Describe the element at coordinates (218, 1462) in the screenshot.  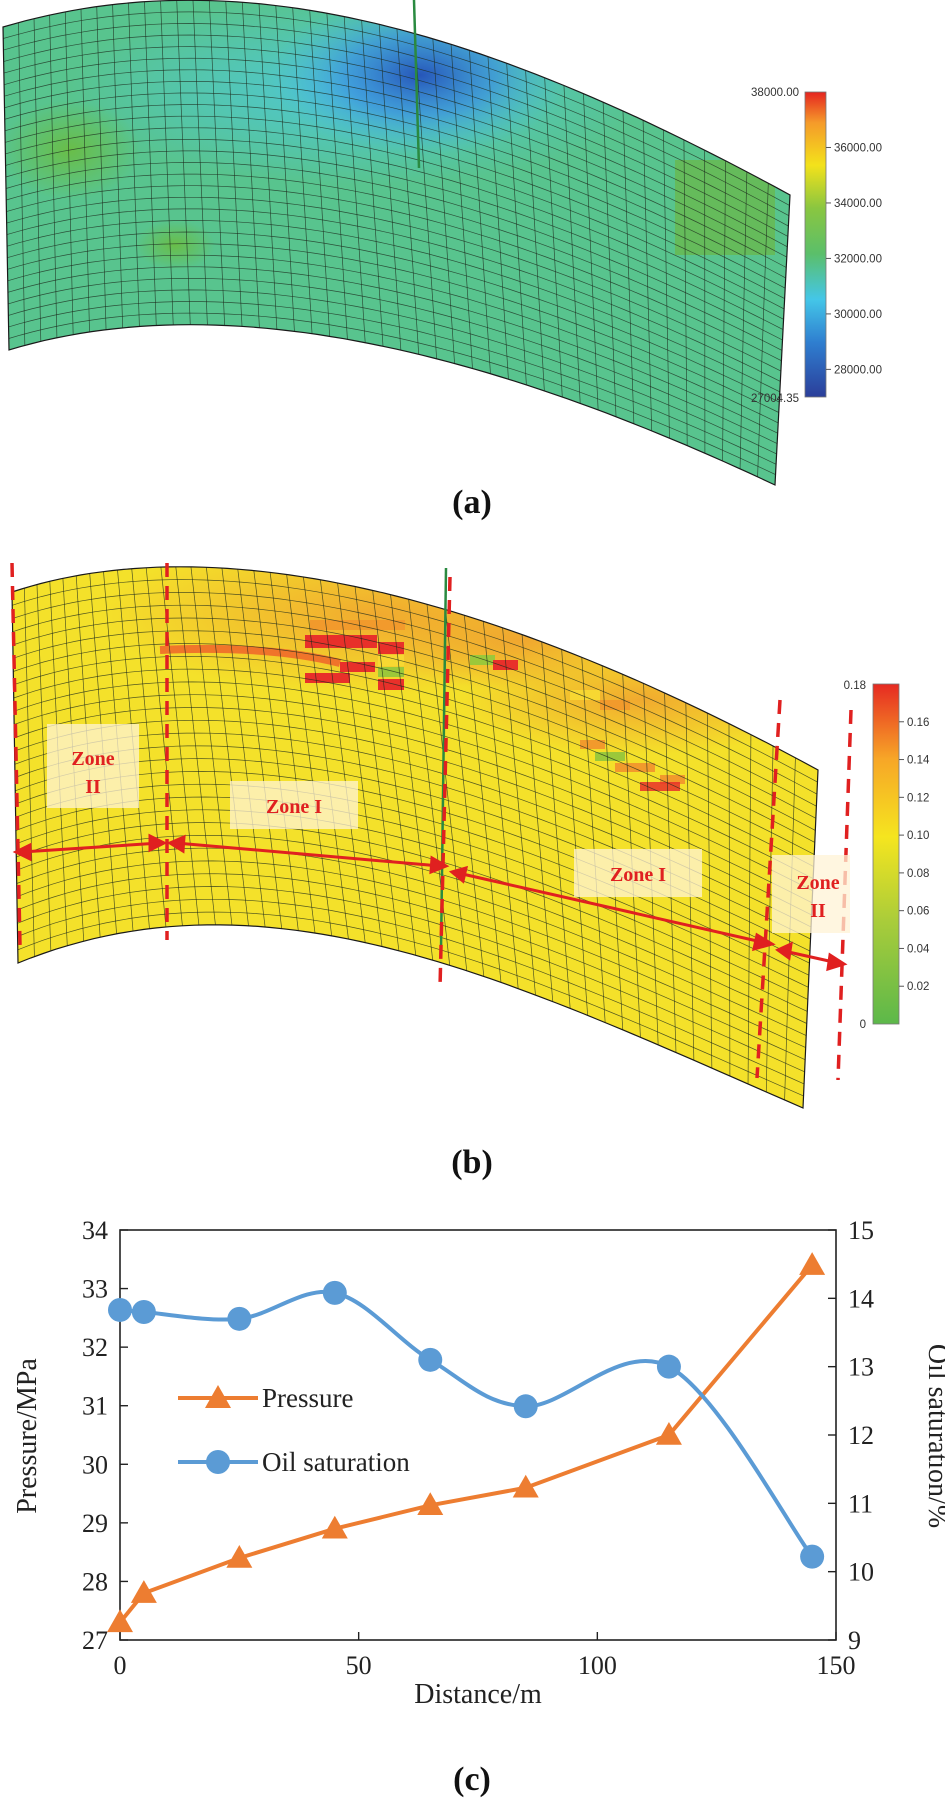
I see `legend-oil-marker` at that location.